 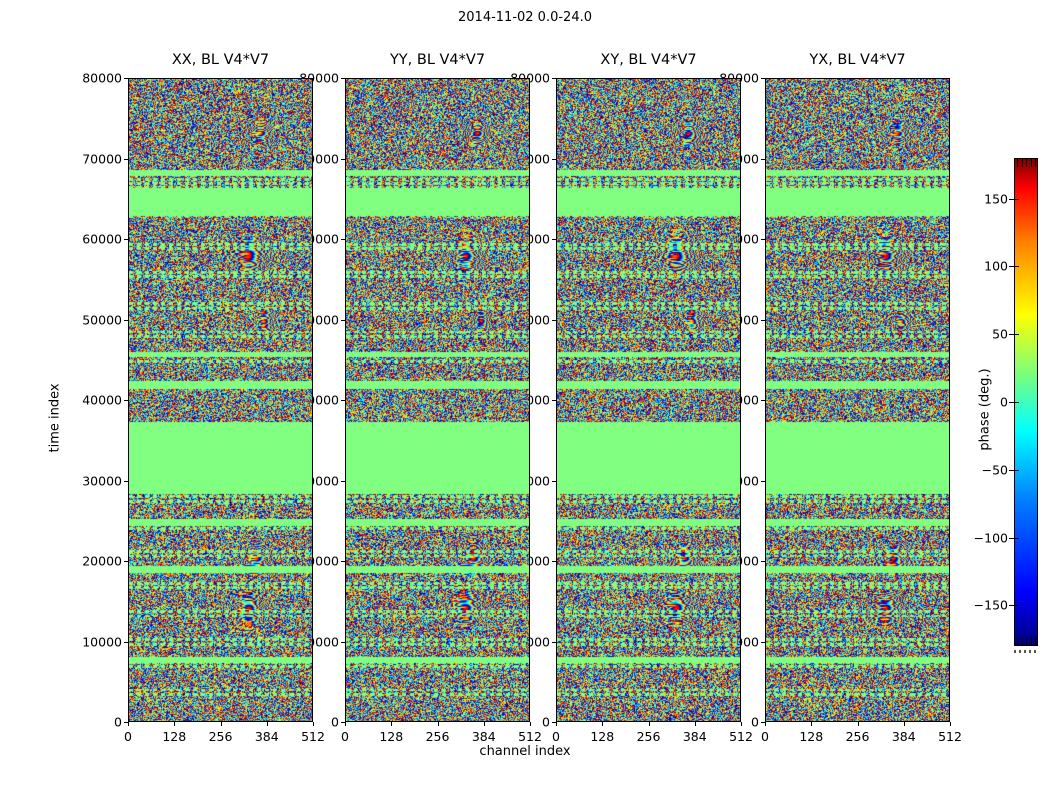 What do you see at coordinates (525, 751) in the screenshot?
I see `x-axis-label: channel index` at bounding box center [525, 751].